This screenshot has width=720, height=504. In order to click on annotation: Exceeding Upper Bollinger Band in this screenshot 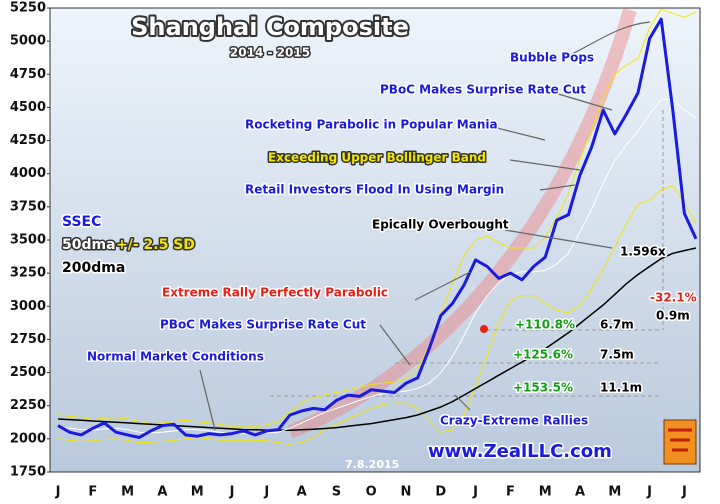, I will do `click(377, 158)`.